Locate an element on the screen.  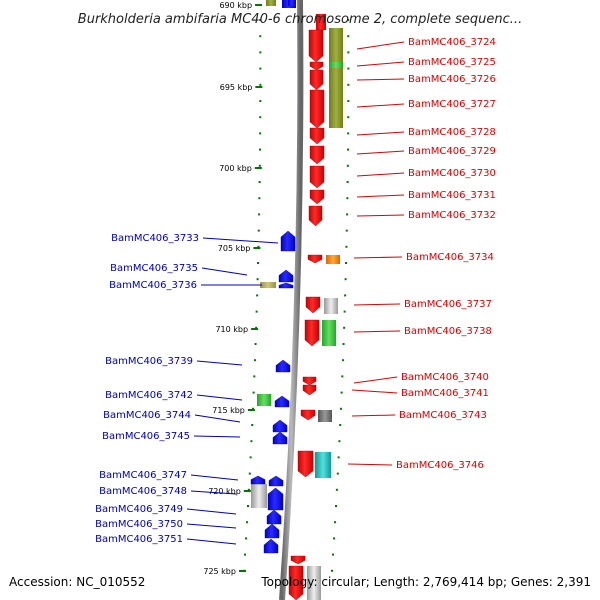
scale-tick-label: 710 kbp is located at coordinates (231, 329).